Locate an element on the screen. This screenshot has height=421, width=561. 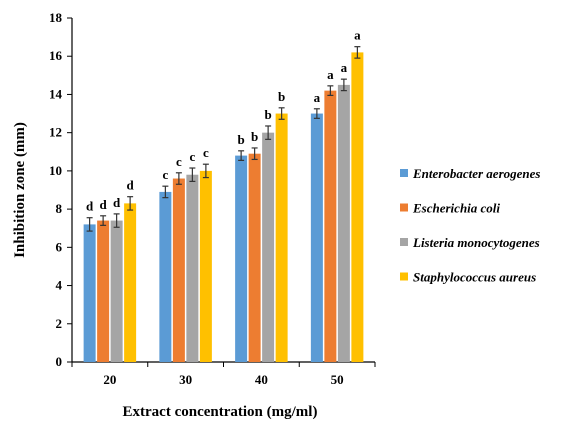
legend-label: Listeria monocytogenes is located at coordinates (476, 242).